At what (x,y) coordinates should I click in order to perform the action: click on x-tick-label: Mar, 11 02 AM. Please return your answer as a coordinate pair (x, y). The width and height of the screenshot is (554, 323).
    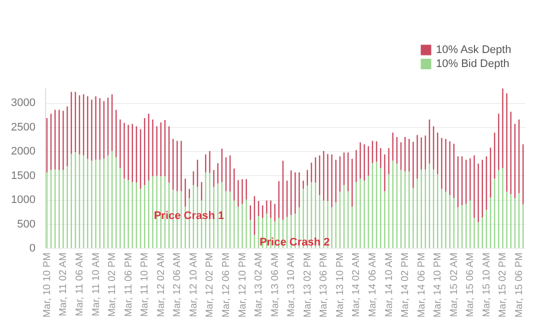
    Looking at the image, I should click on (64, 284).